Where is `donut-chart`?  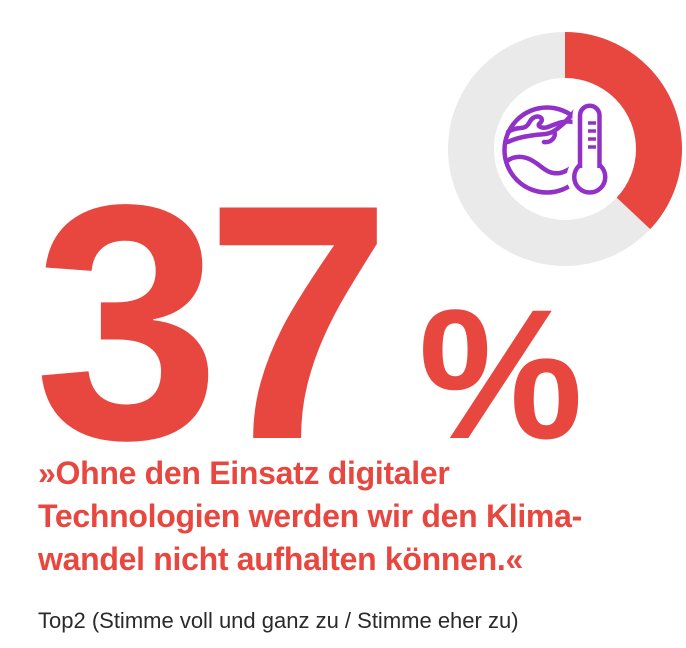
donut-chart is located at coordinates (565, 149).